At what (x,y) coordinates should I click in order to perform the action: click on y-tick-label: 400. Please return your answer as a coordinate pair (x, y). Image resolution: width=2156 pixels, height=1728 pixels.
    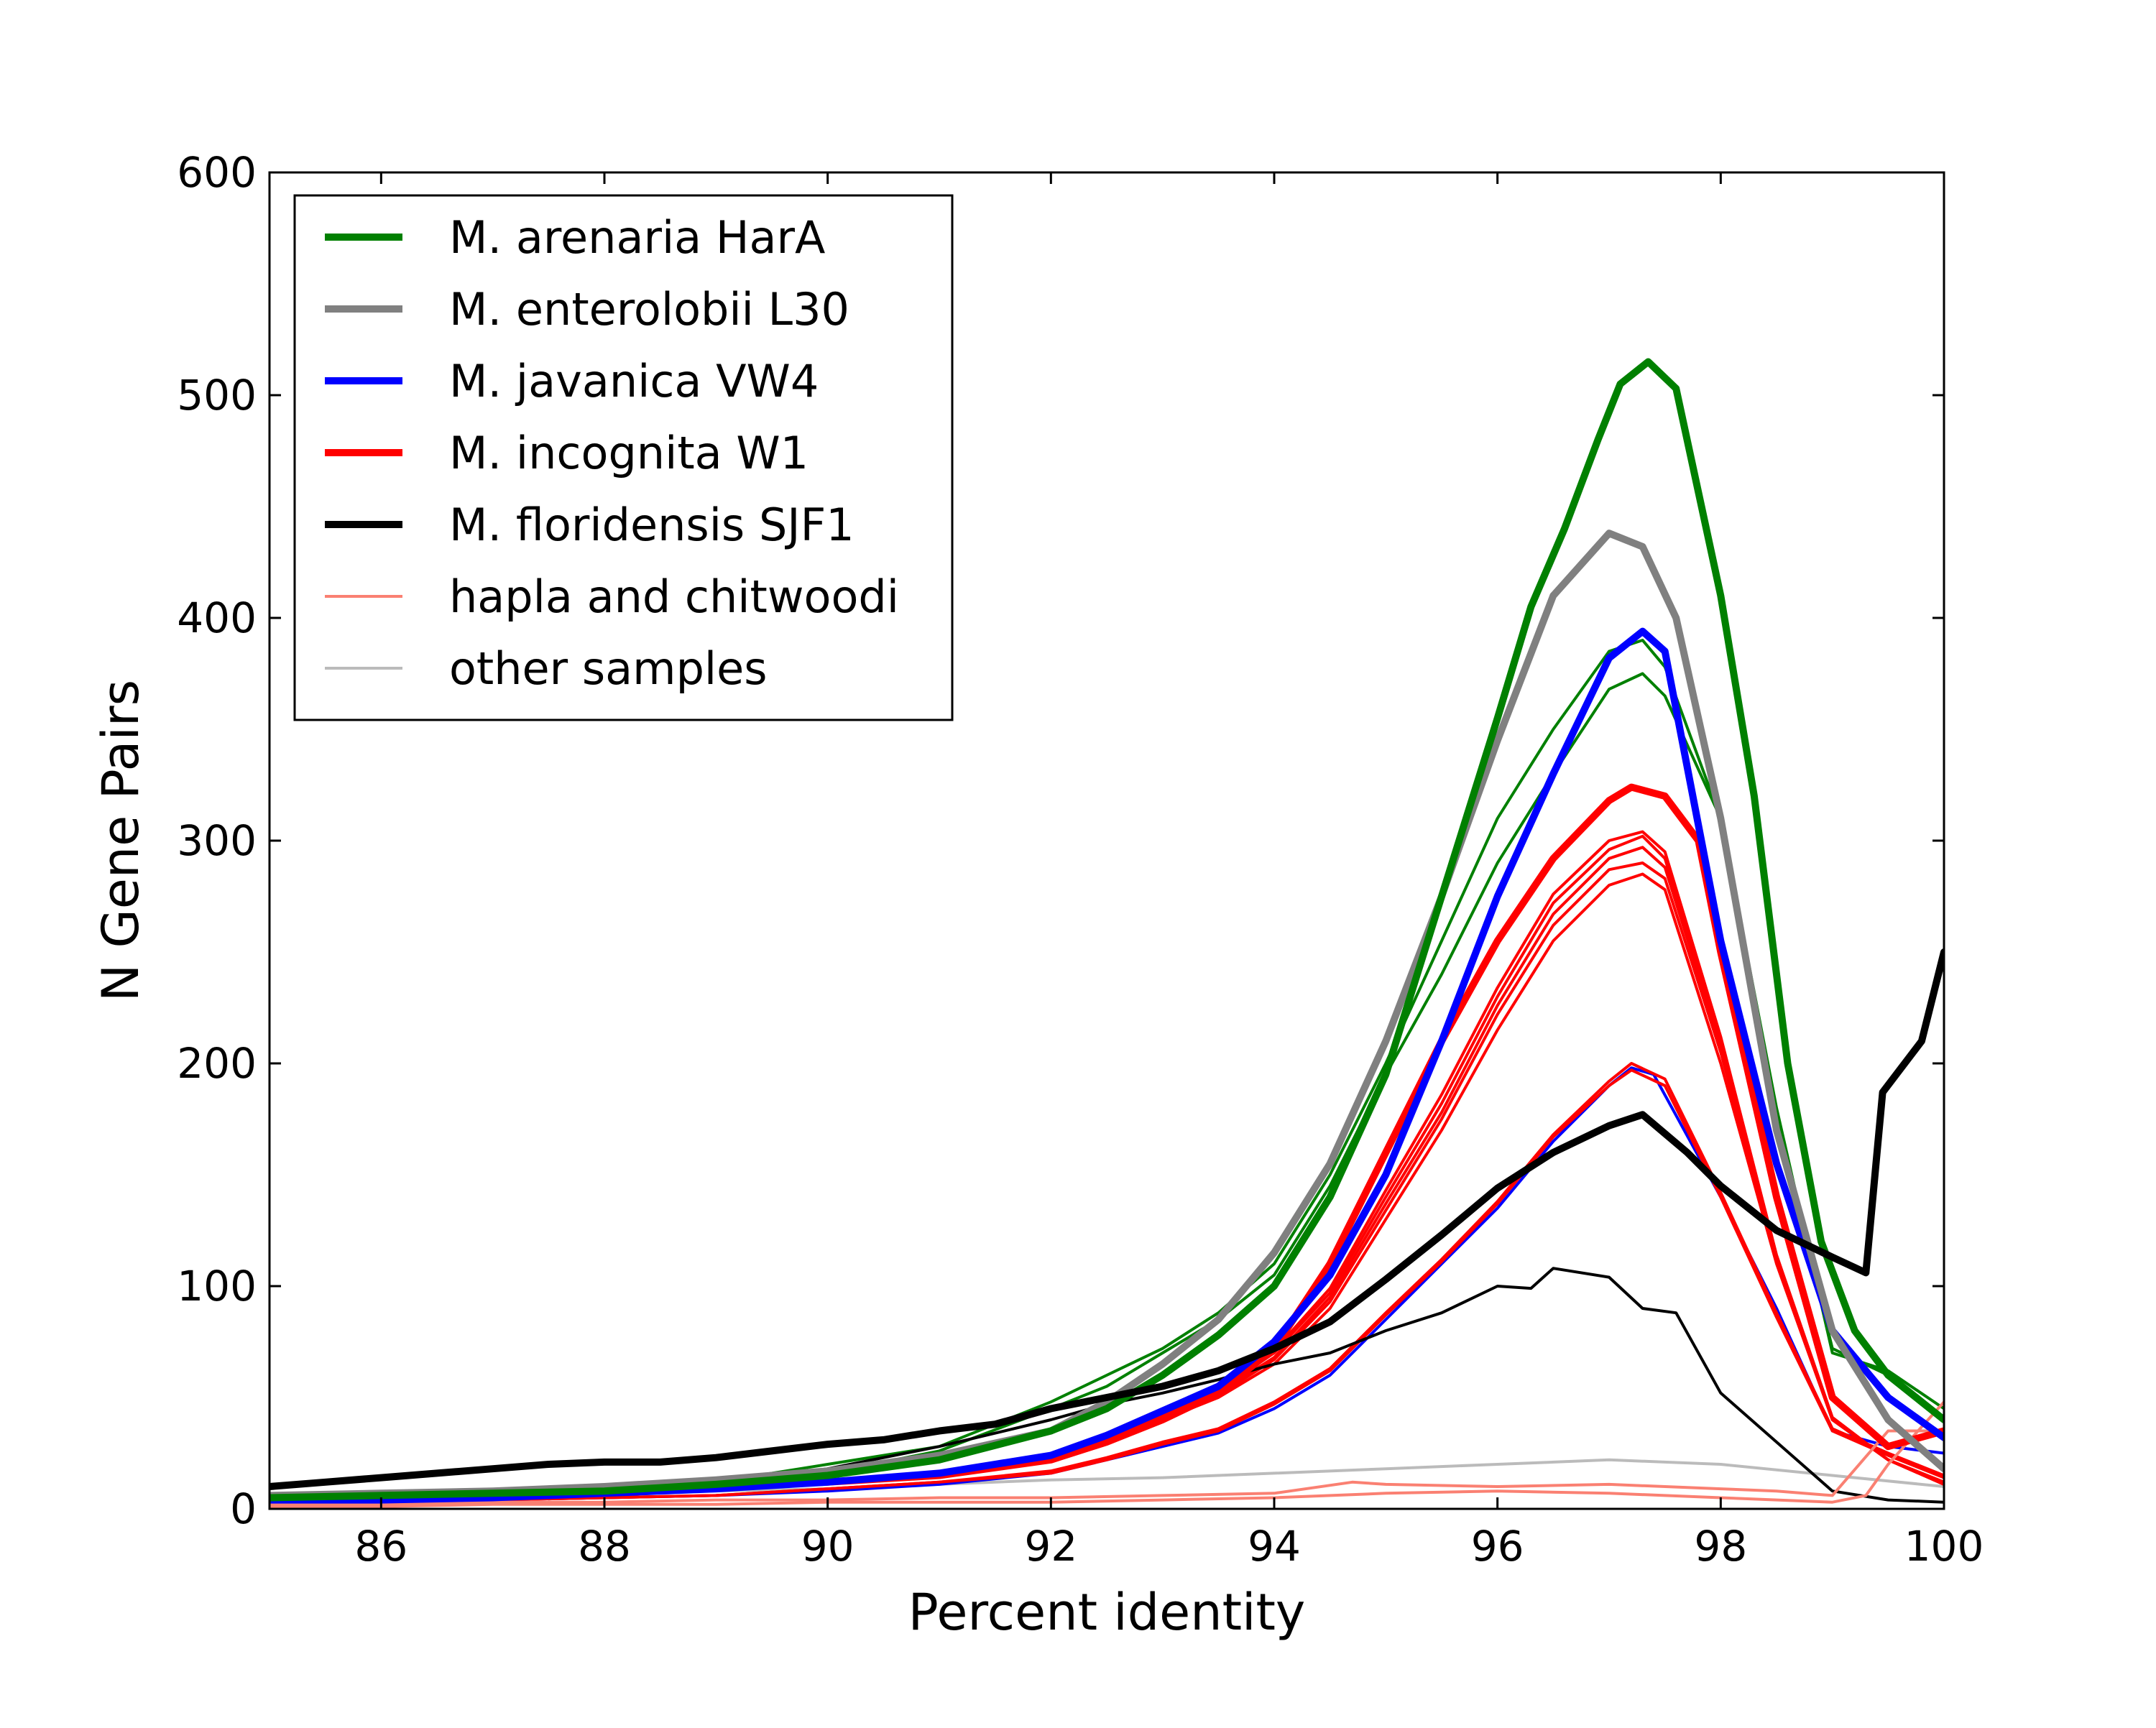
    Looking at the image, I should click on (217, 618).